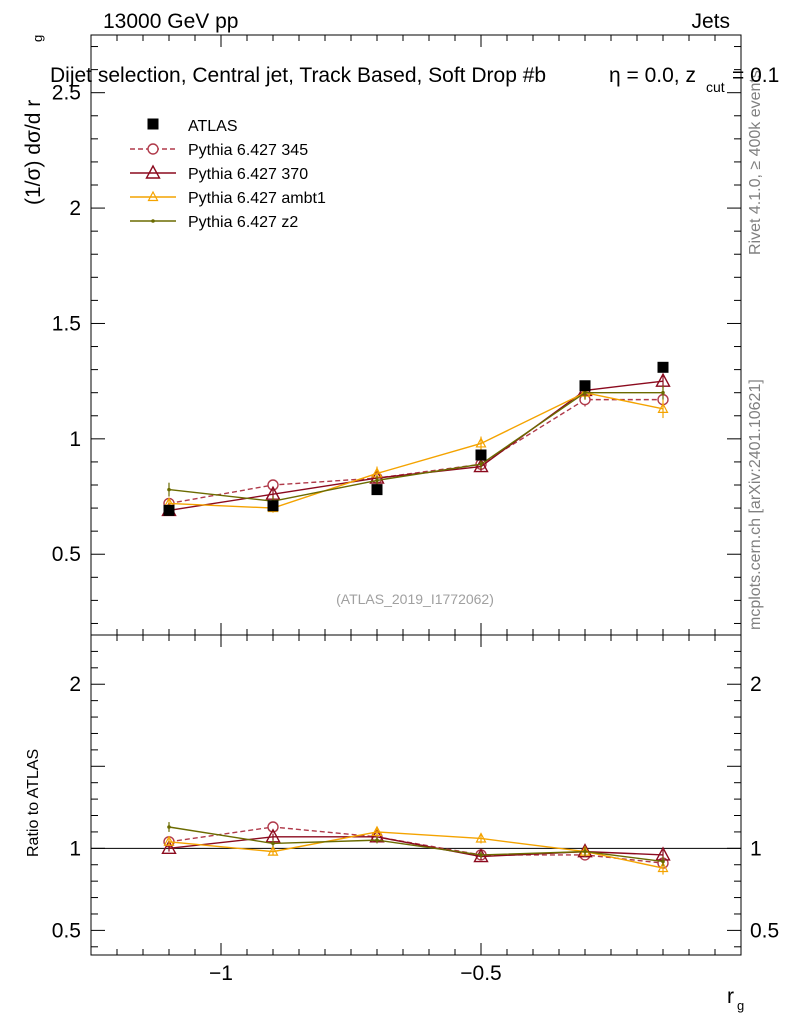 The image size is (786, 1024). Describe the element at coordinates (33, 803) in the screenshot. I see `ratio-axis-label: Ratio to ATLAS` at that location.